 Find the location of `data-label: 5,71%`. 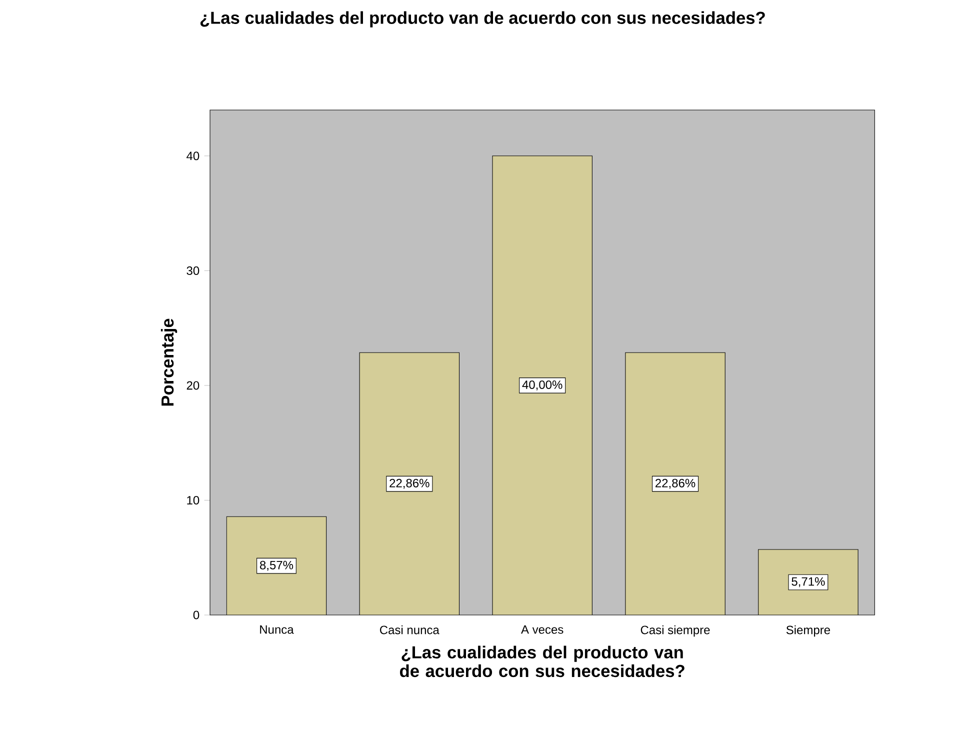

data-label: 5,71% is located at coordinates (808, 582).